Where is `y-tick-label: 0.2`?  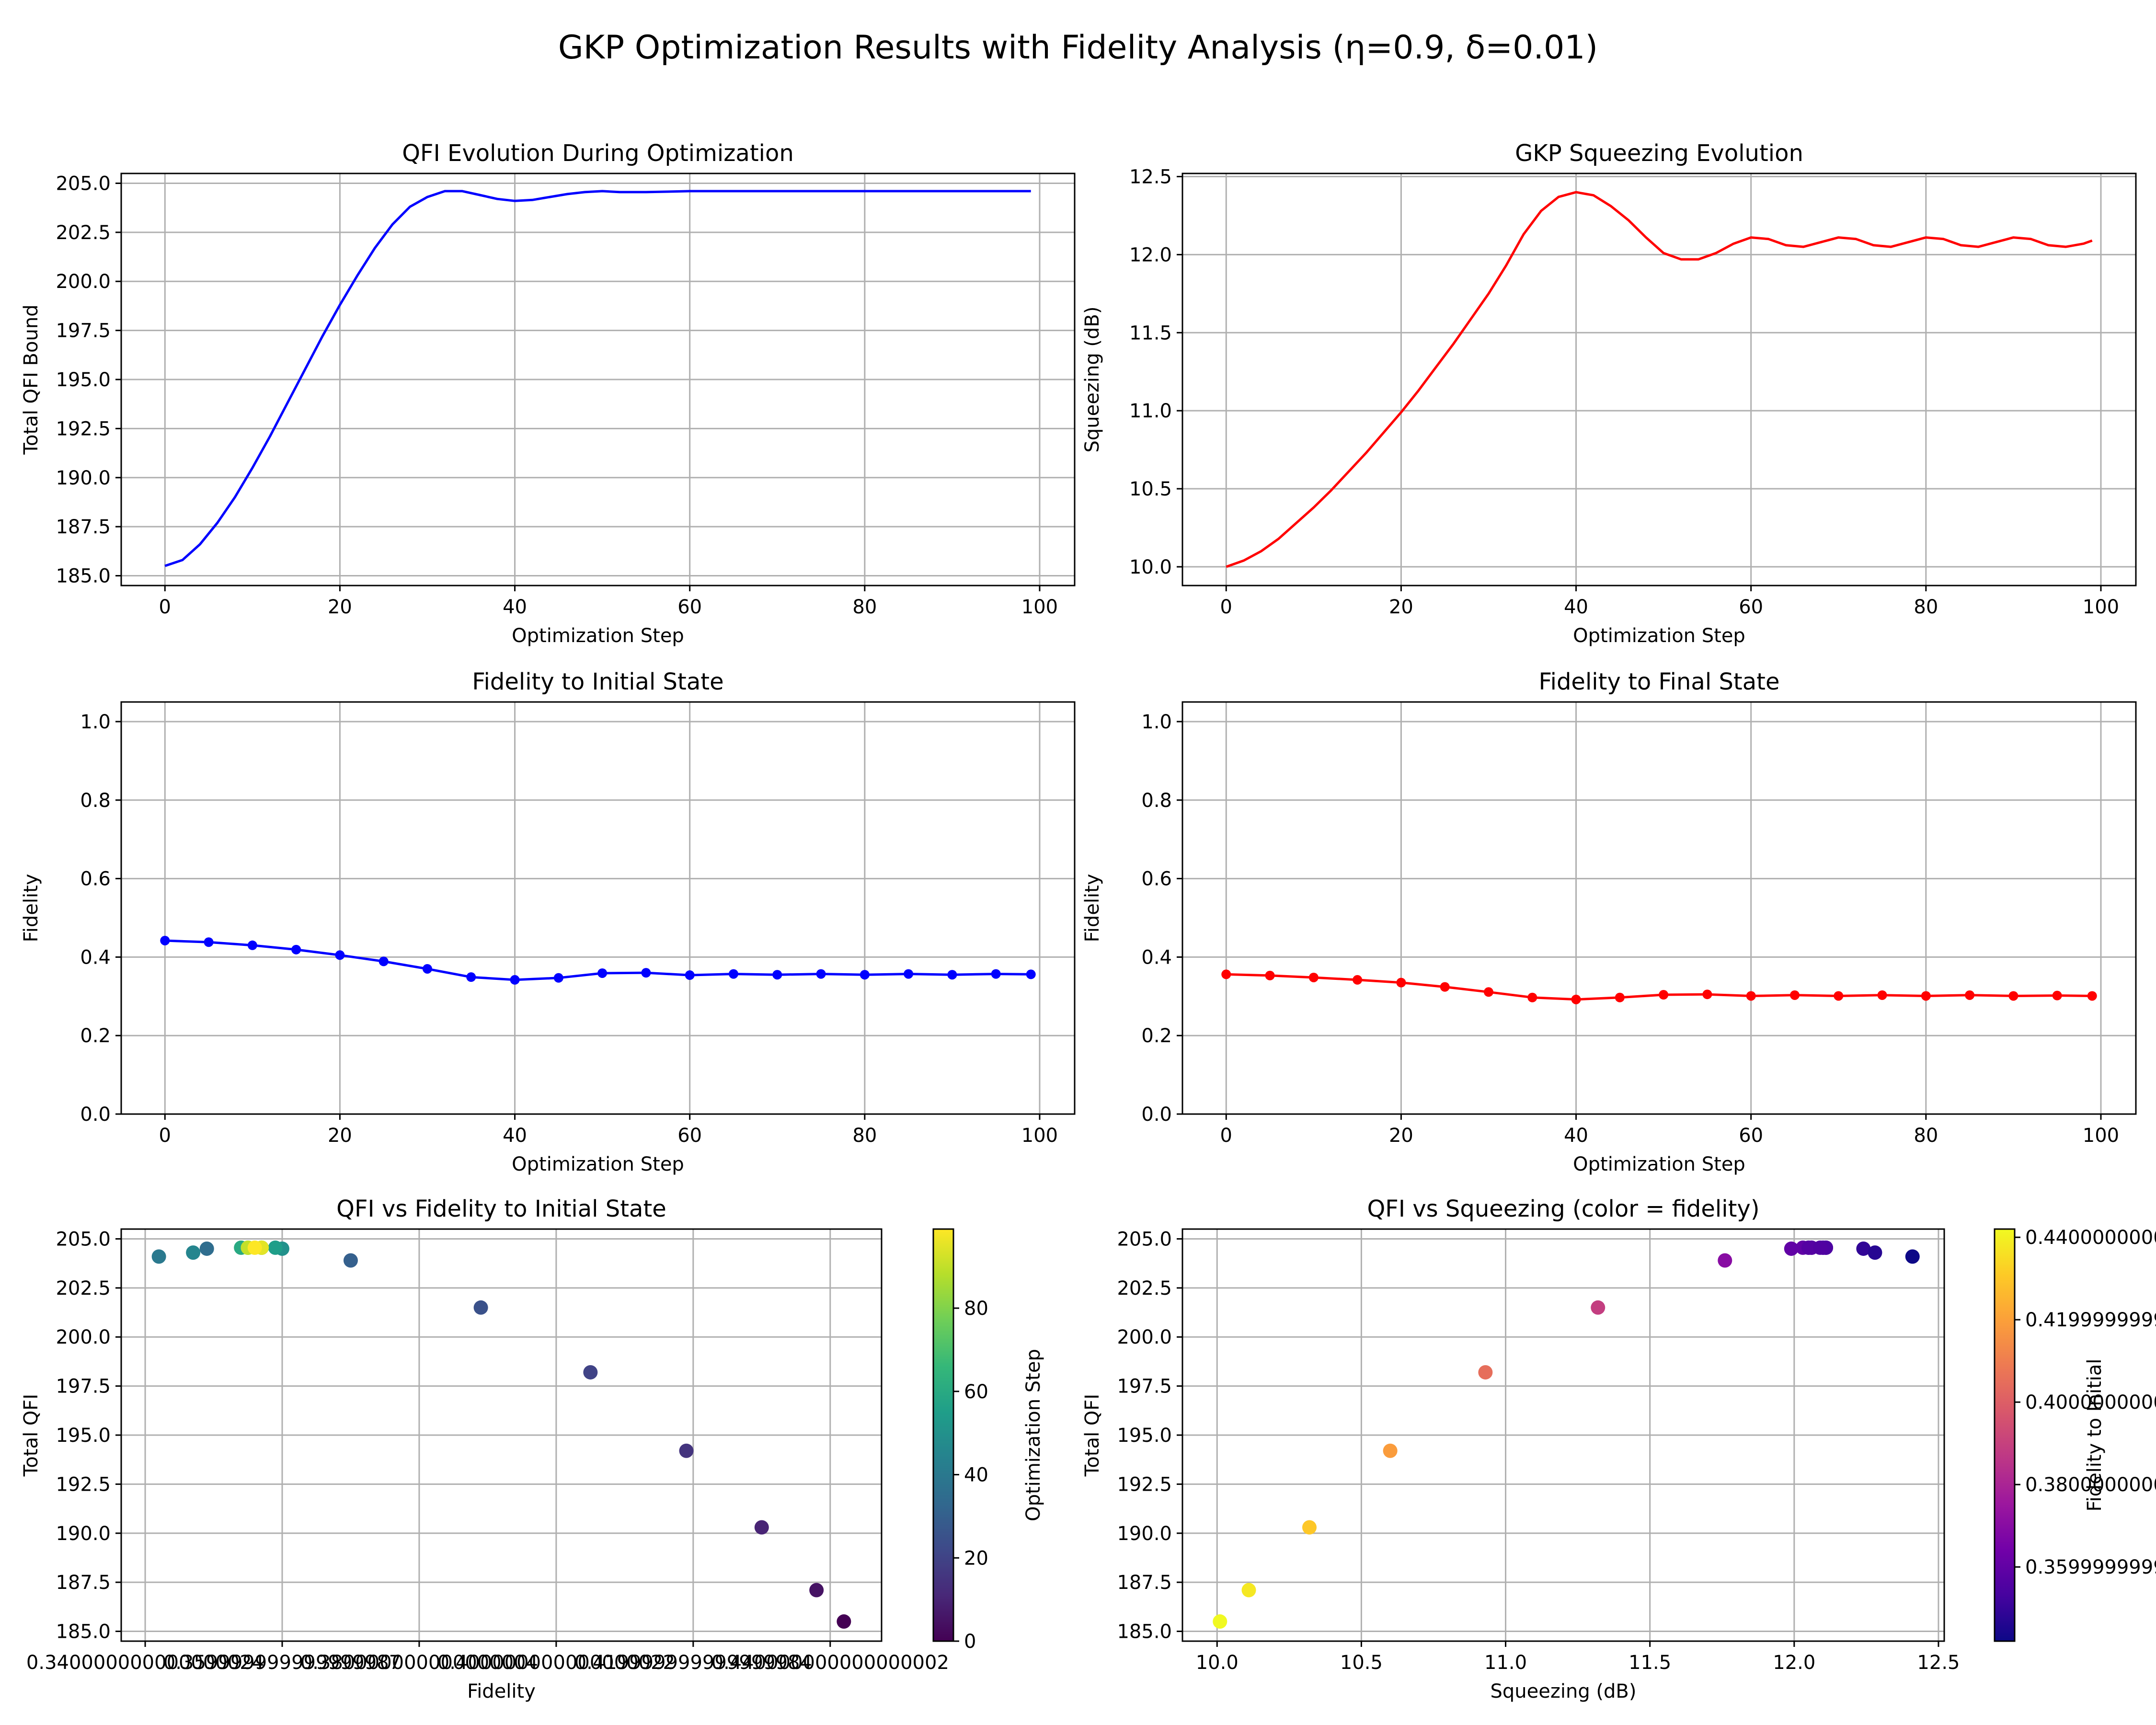
y-tick-label: 0.2 is located at coordinates (95, 1036).